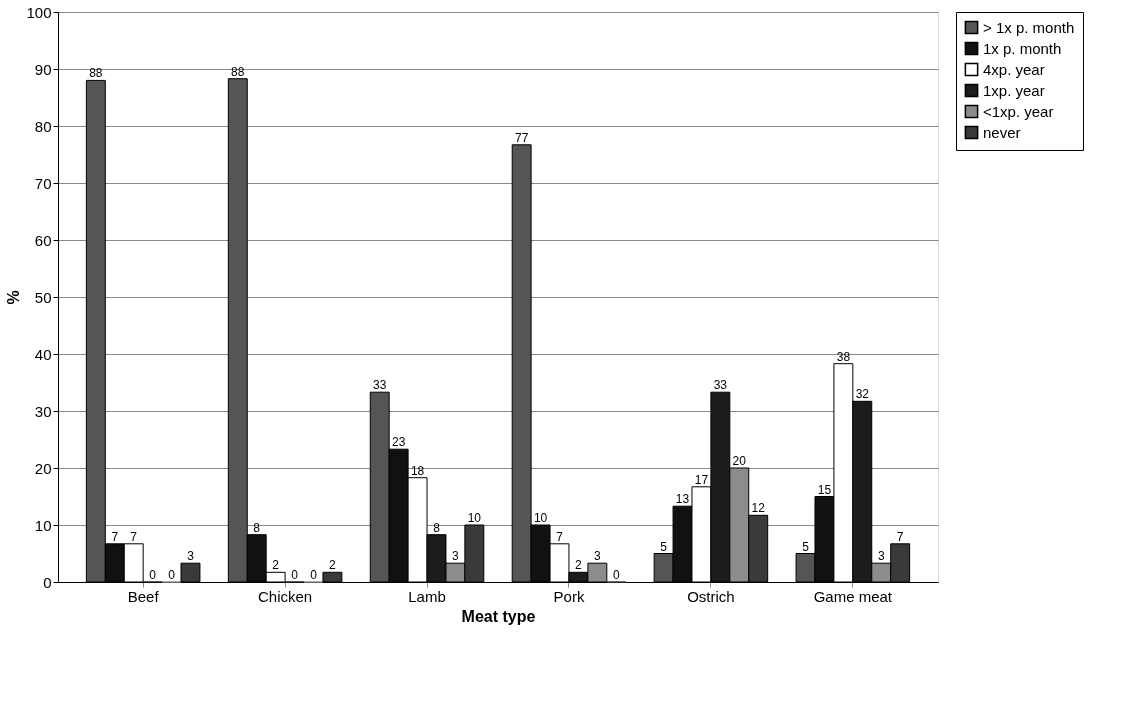  Describe the element at coordinates (1014, 90) in the screenshot. I see `legend-label: 1xp. year` at that location.